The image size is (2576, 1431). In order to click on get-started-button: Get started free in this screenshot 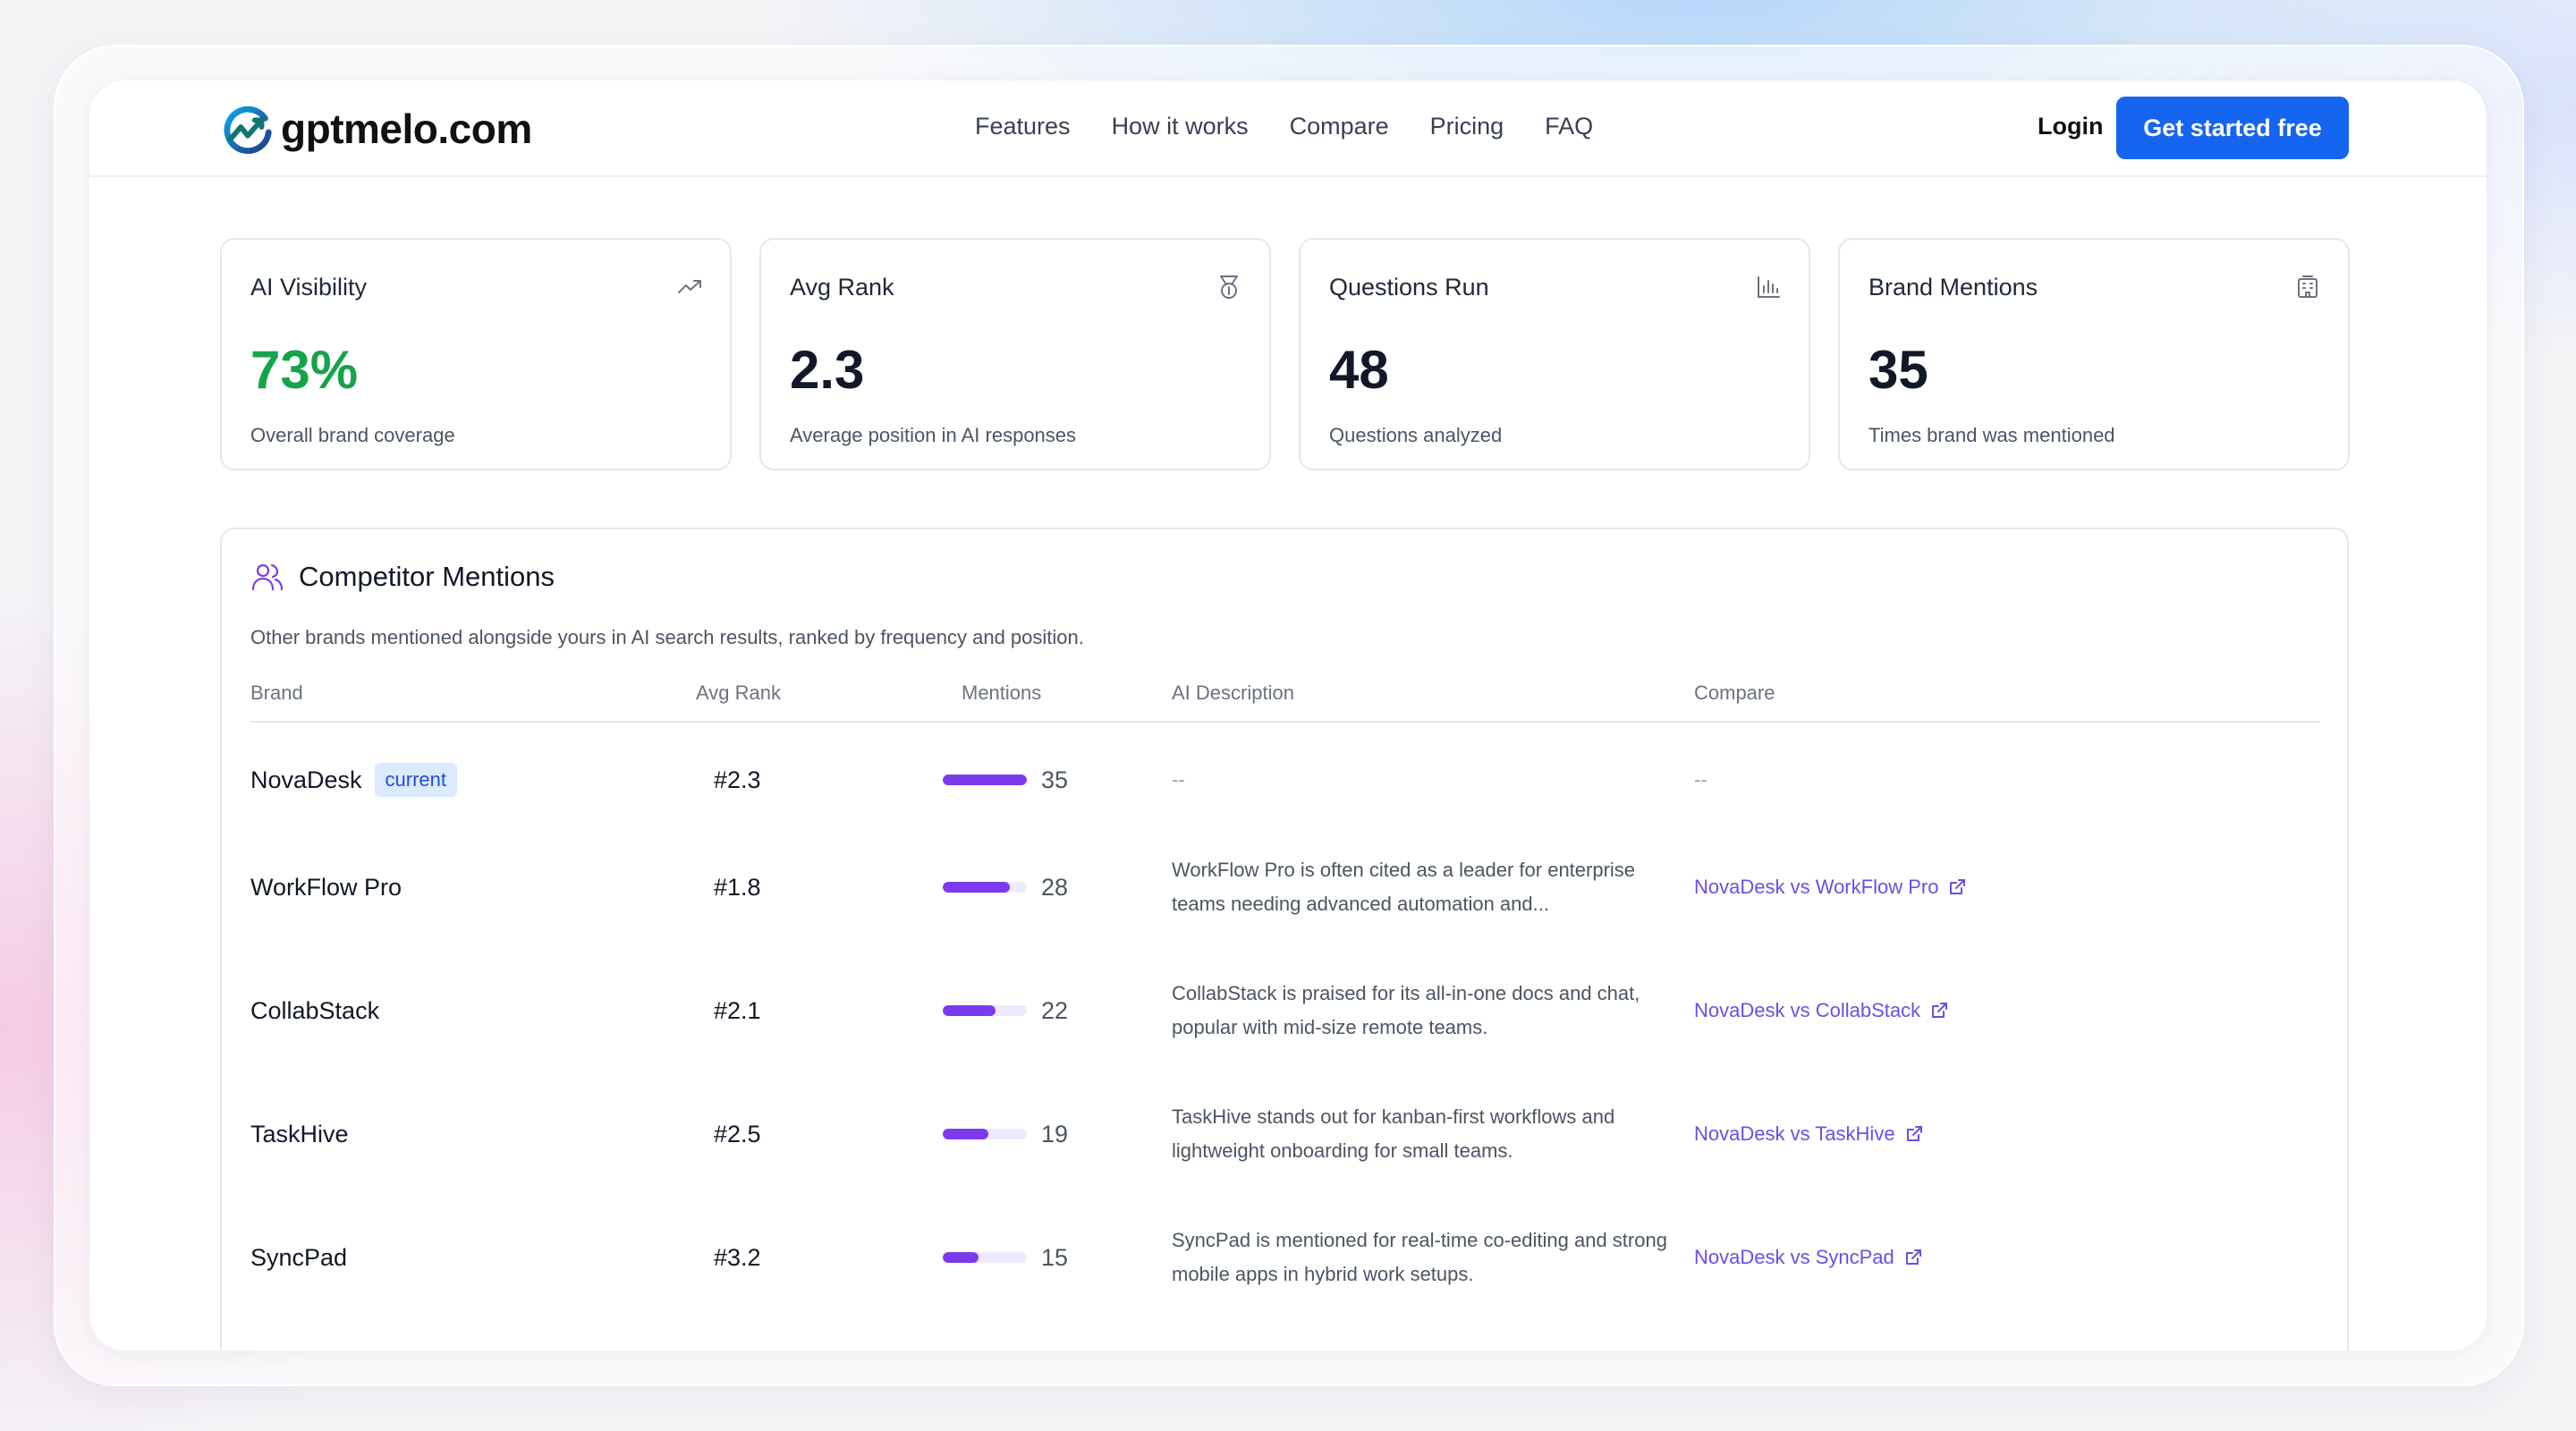, I will do `click(2232, 128)`.